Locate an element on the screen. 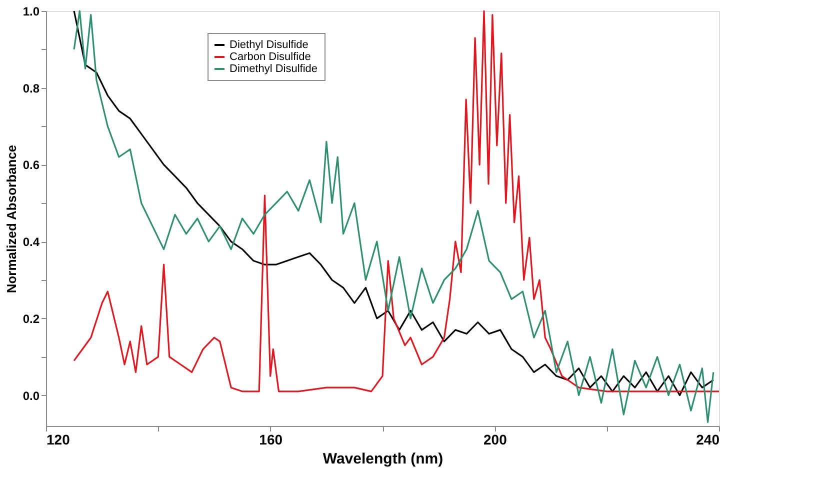 Image resolution: width=815 pixels, height=489 pixels. x-tick-label: 240 is located at coordinates (708, 440).